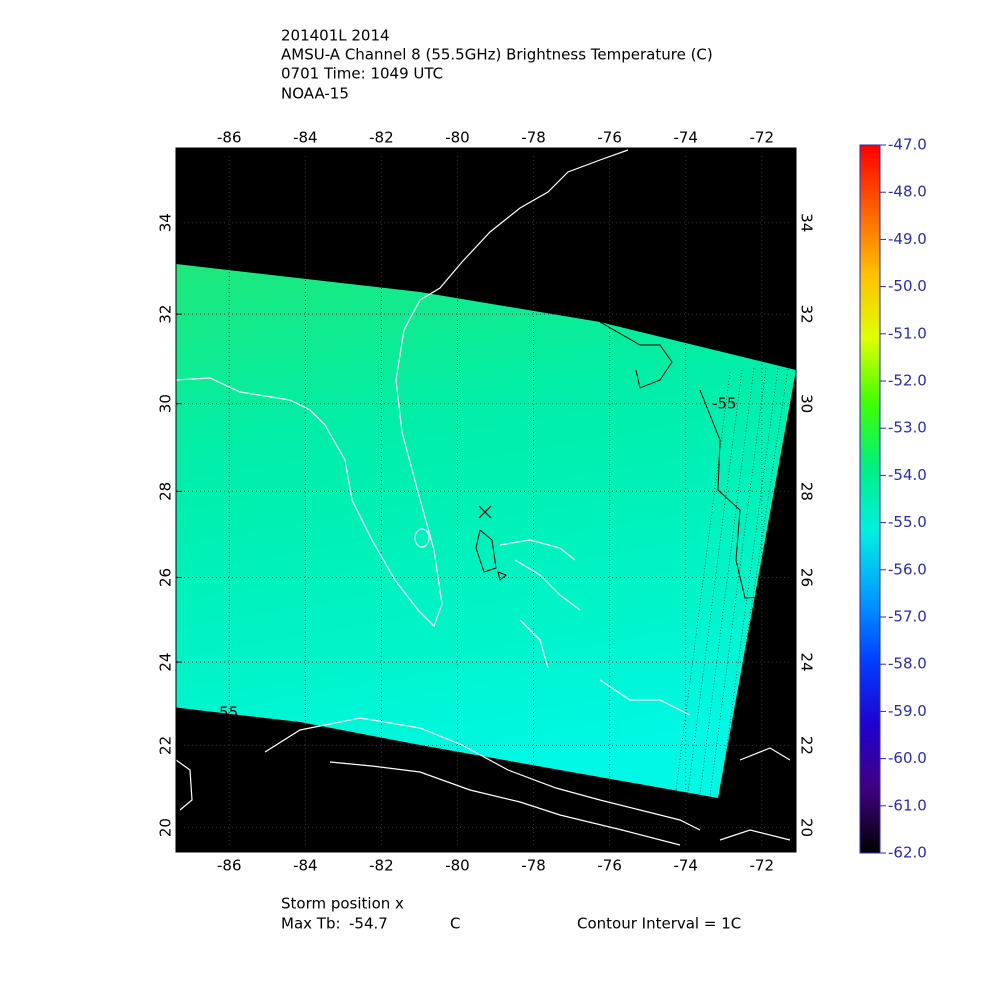  I want to click on colorbar-label: -51.0, so click(907, 333).